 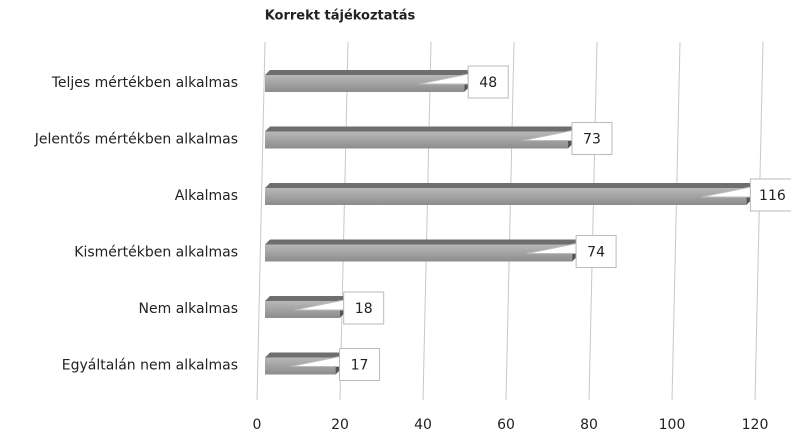 I want to click on value-label: 18, so click(x=364, y=309).